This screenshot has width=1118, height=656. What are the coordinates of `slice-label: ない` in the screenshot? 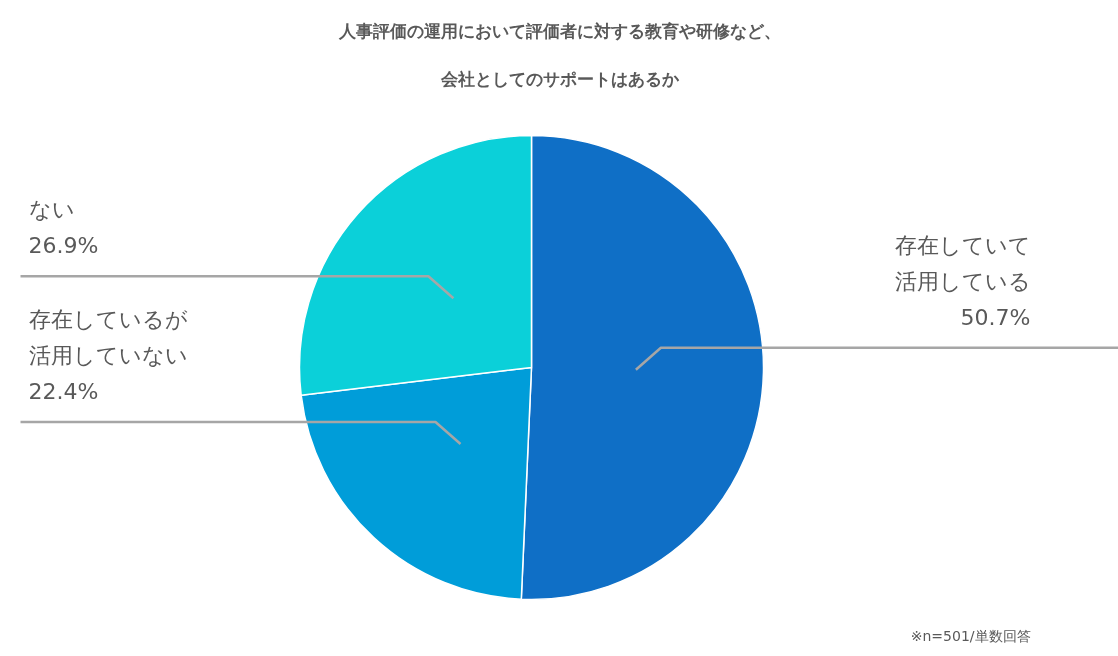 It's located at (51, 210).